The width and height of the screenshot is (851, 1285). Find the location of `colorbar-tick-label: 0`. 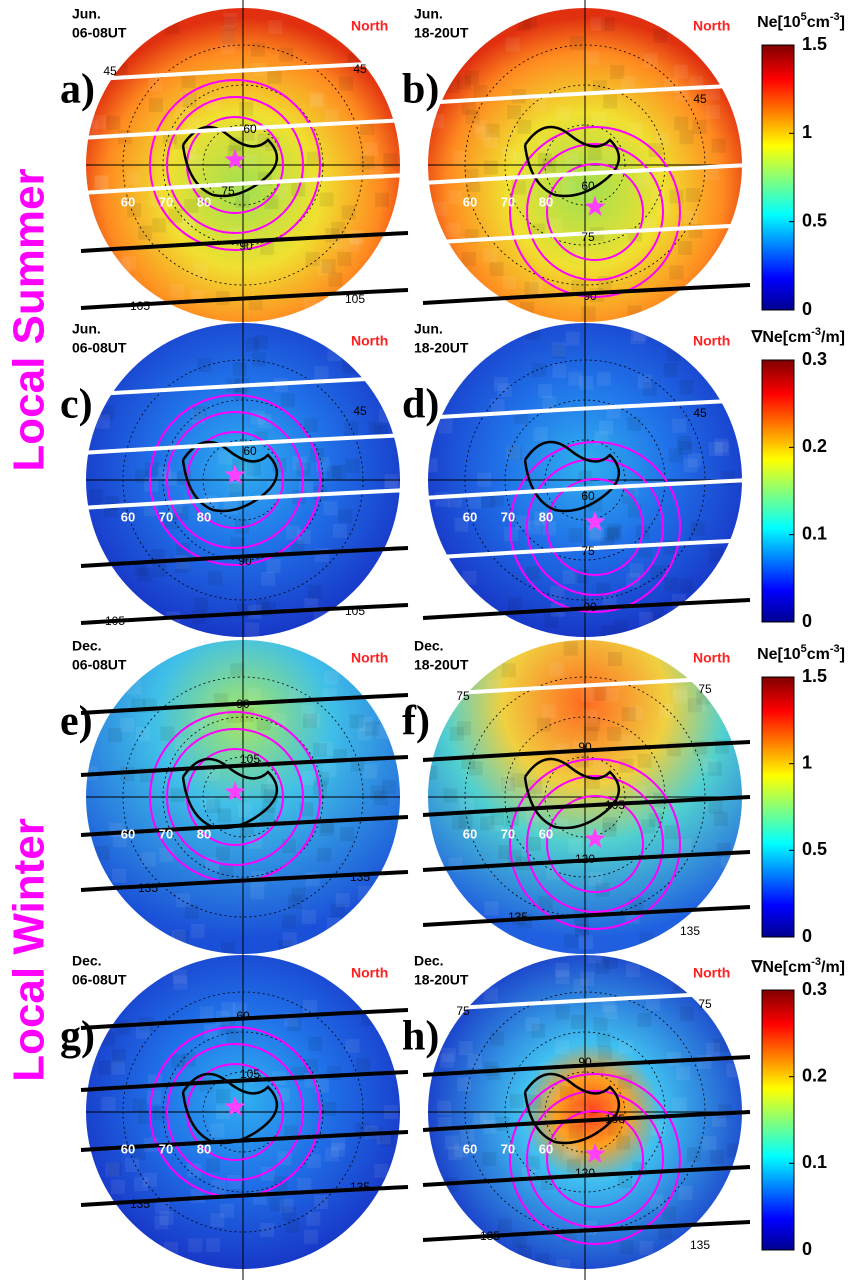

colorbar-tick-label: 0 is located at coordinates (807, 621).